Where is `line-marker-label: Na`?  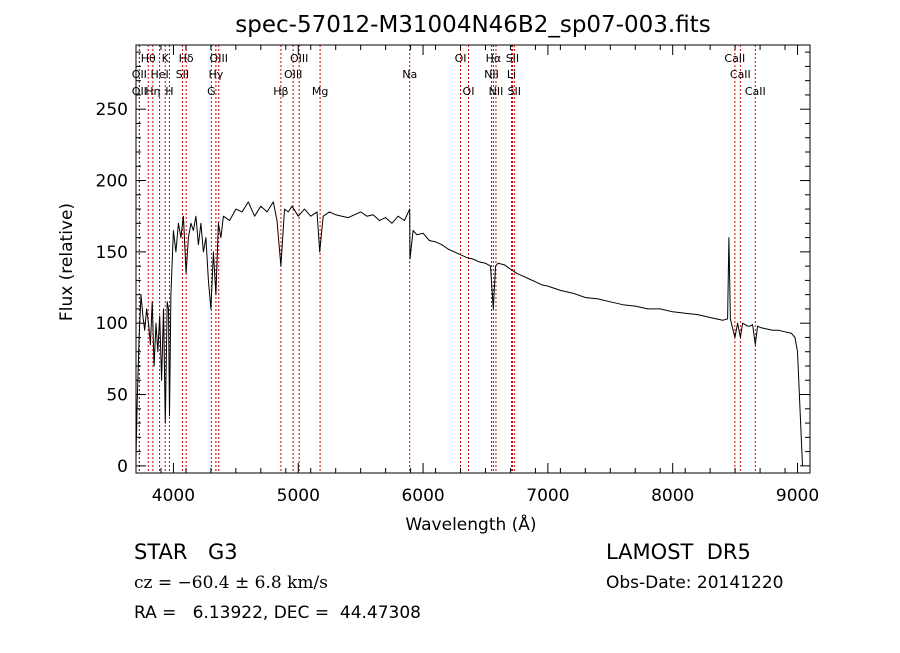 line-marker-label: Na is located at coordinates (409, 74).